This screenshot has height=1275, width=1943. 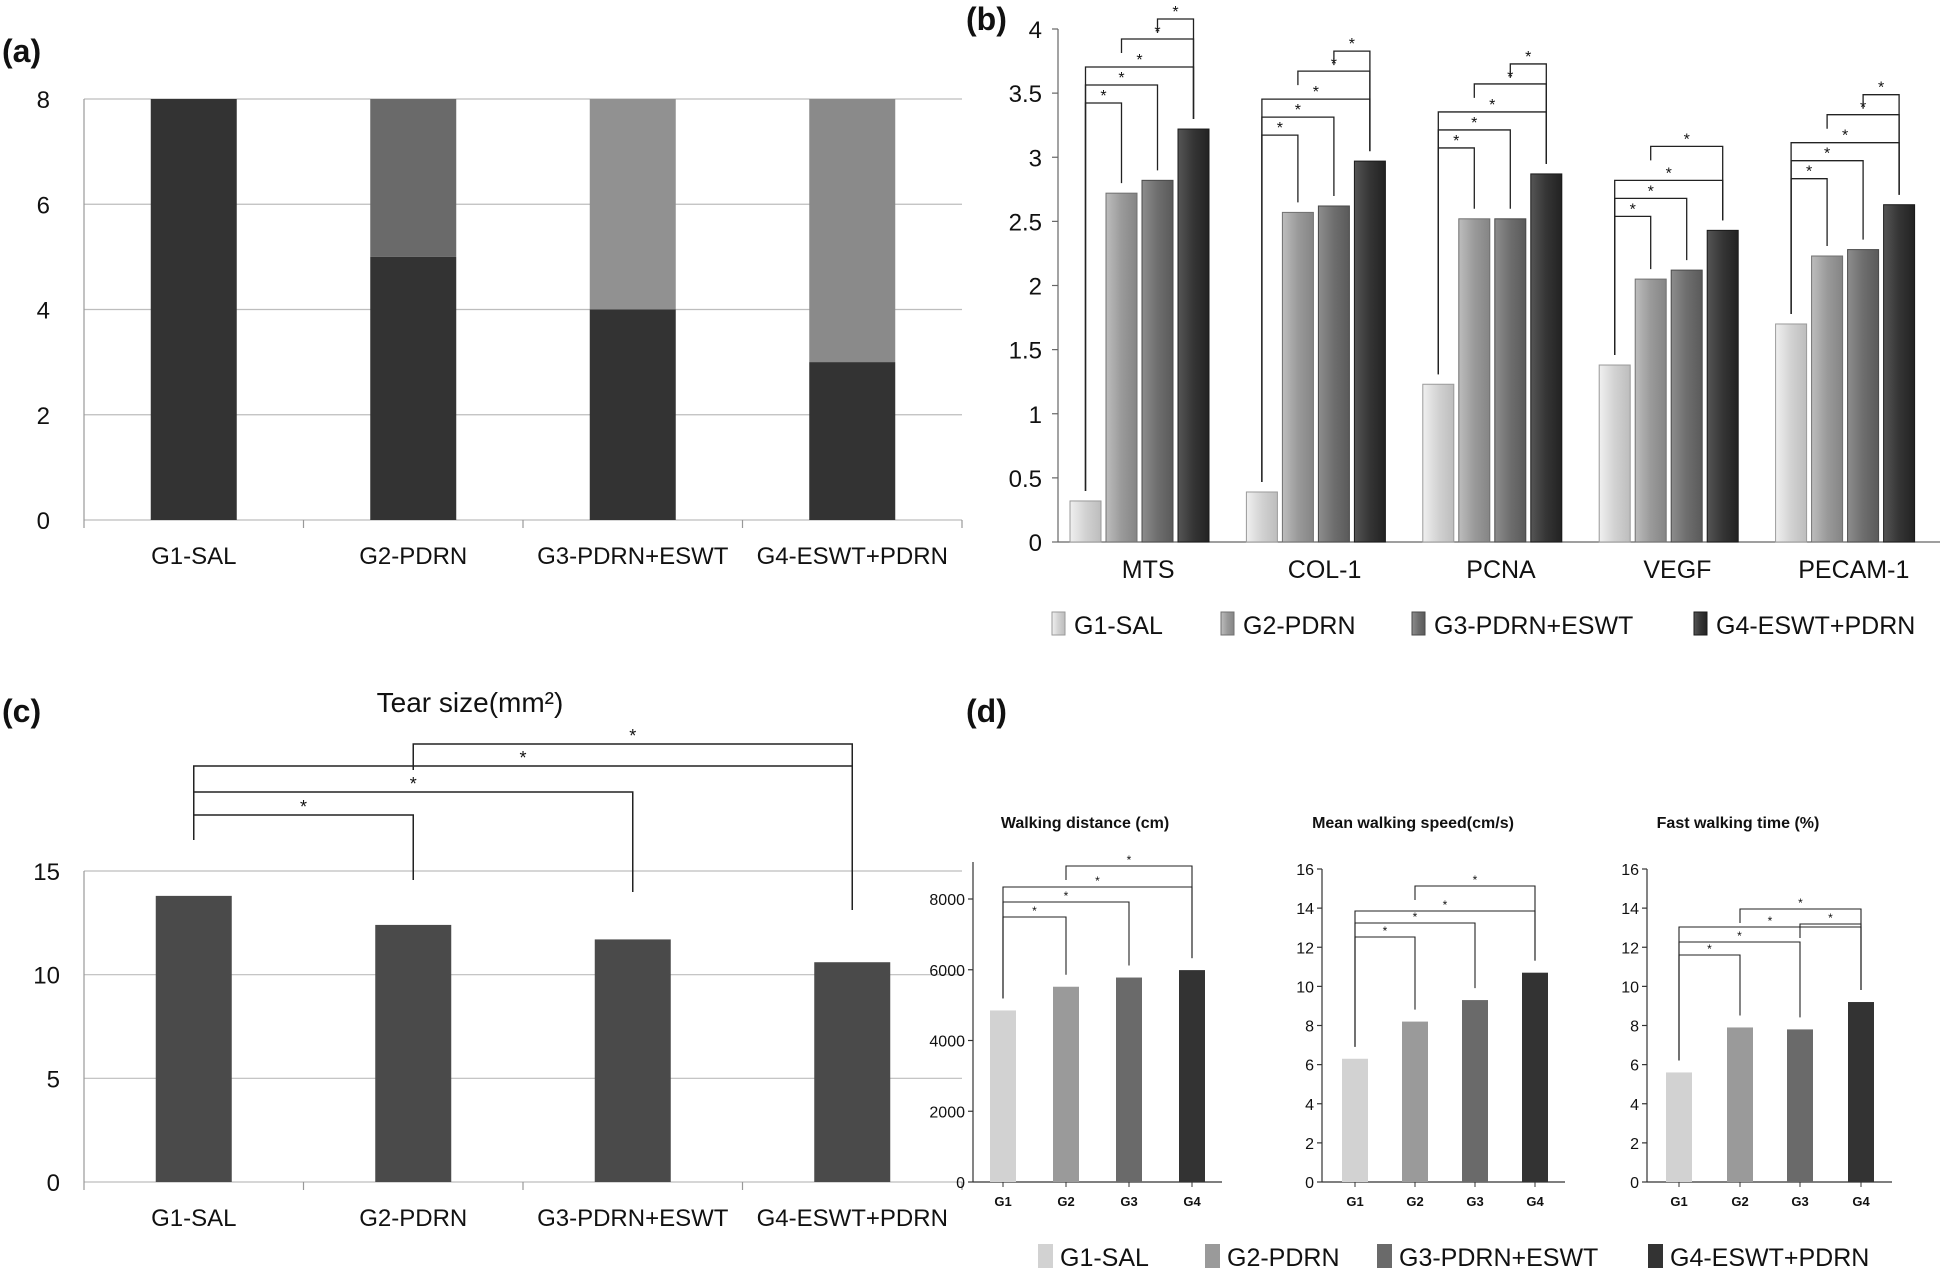 What do you see at coordinates (960, 1183) in the screenshot?
I see `panel-d-ytick-0-0: 0` at bounding box center [960, 1183].